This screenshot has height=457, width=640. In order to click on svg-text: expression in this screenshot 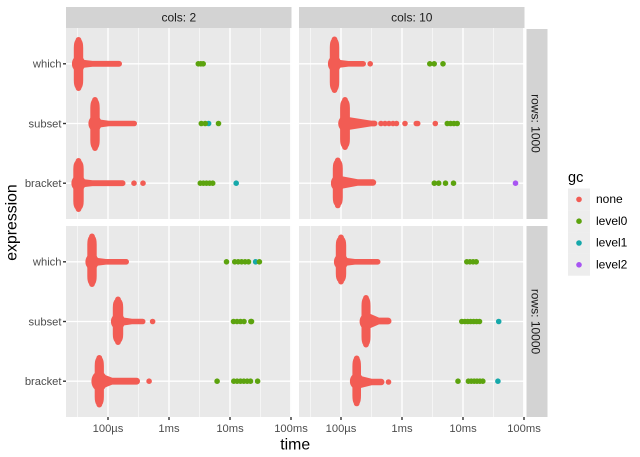, I will do `click(11, 222)`.